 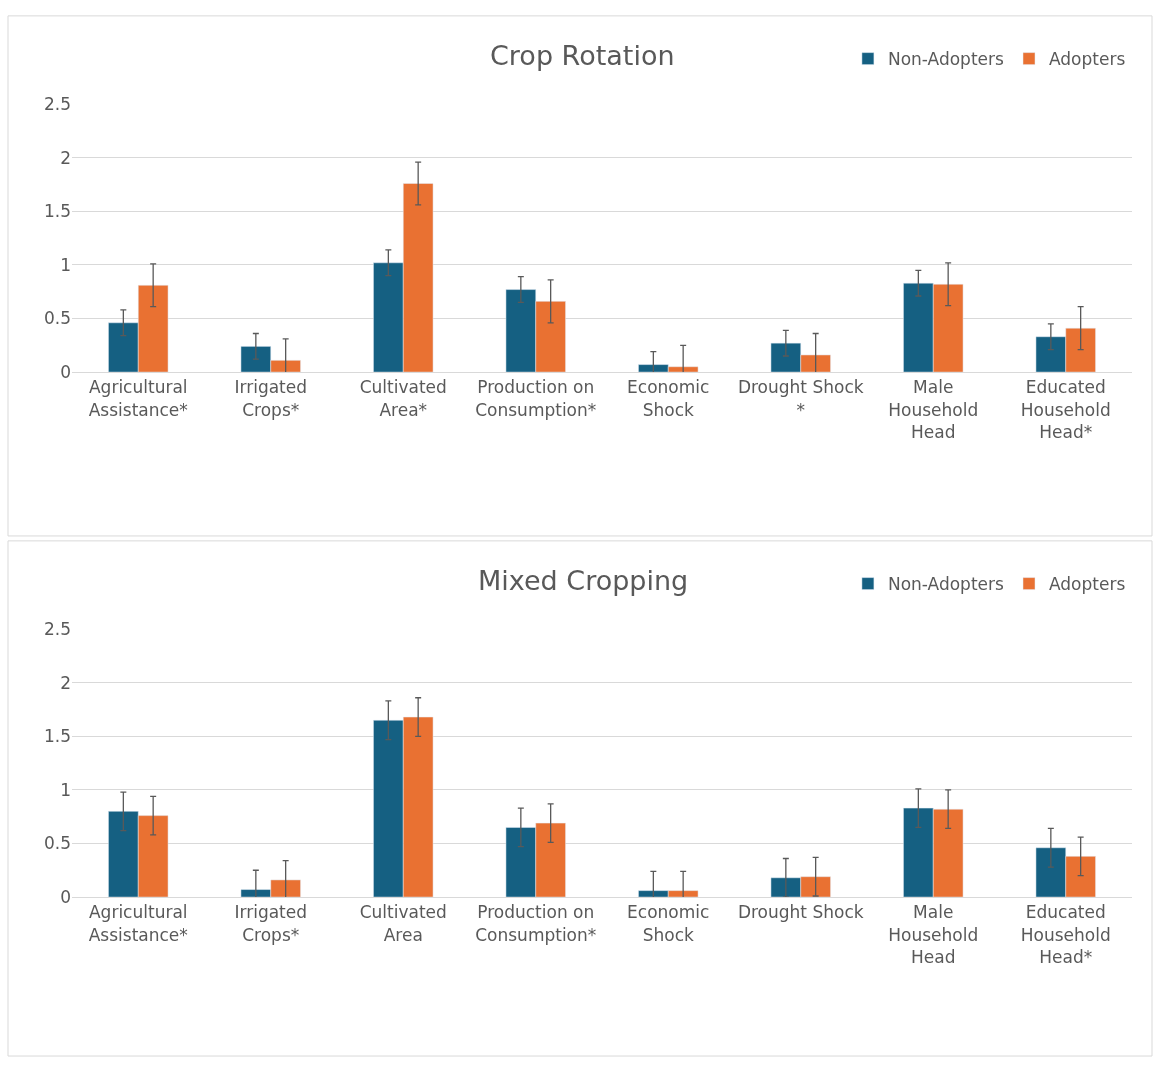 What do you see at coordinates (800, 912) in the screenshot?
I see `x-tick-label: Drought Shock` at bounding box center [800, 912].